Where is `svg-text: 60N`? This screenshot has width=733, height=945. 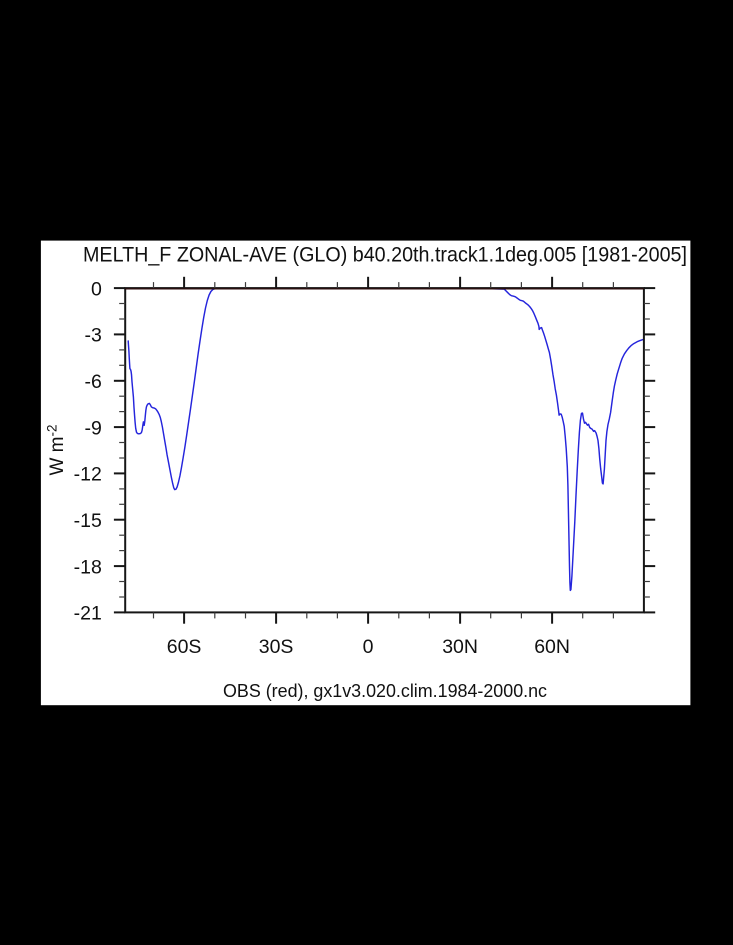 svg-text: 60N is located at coordinates (552, 647).